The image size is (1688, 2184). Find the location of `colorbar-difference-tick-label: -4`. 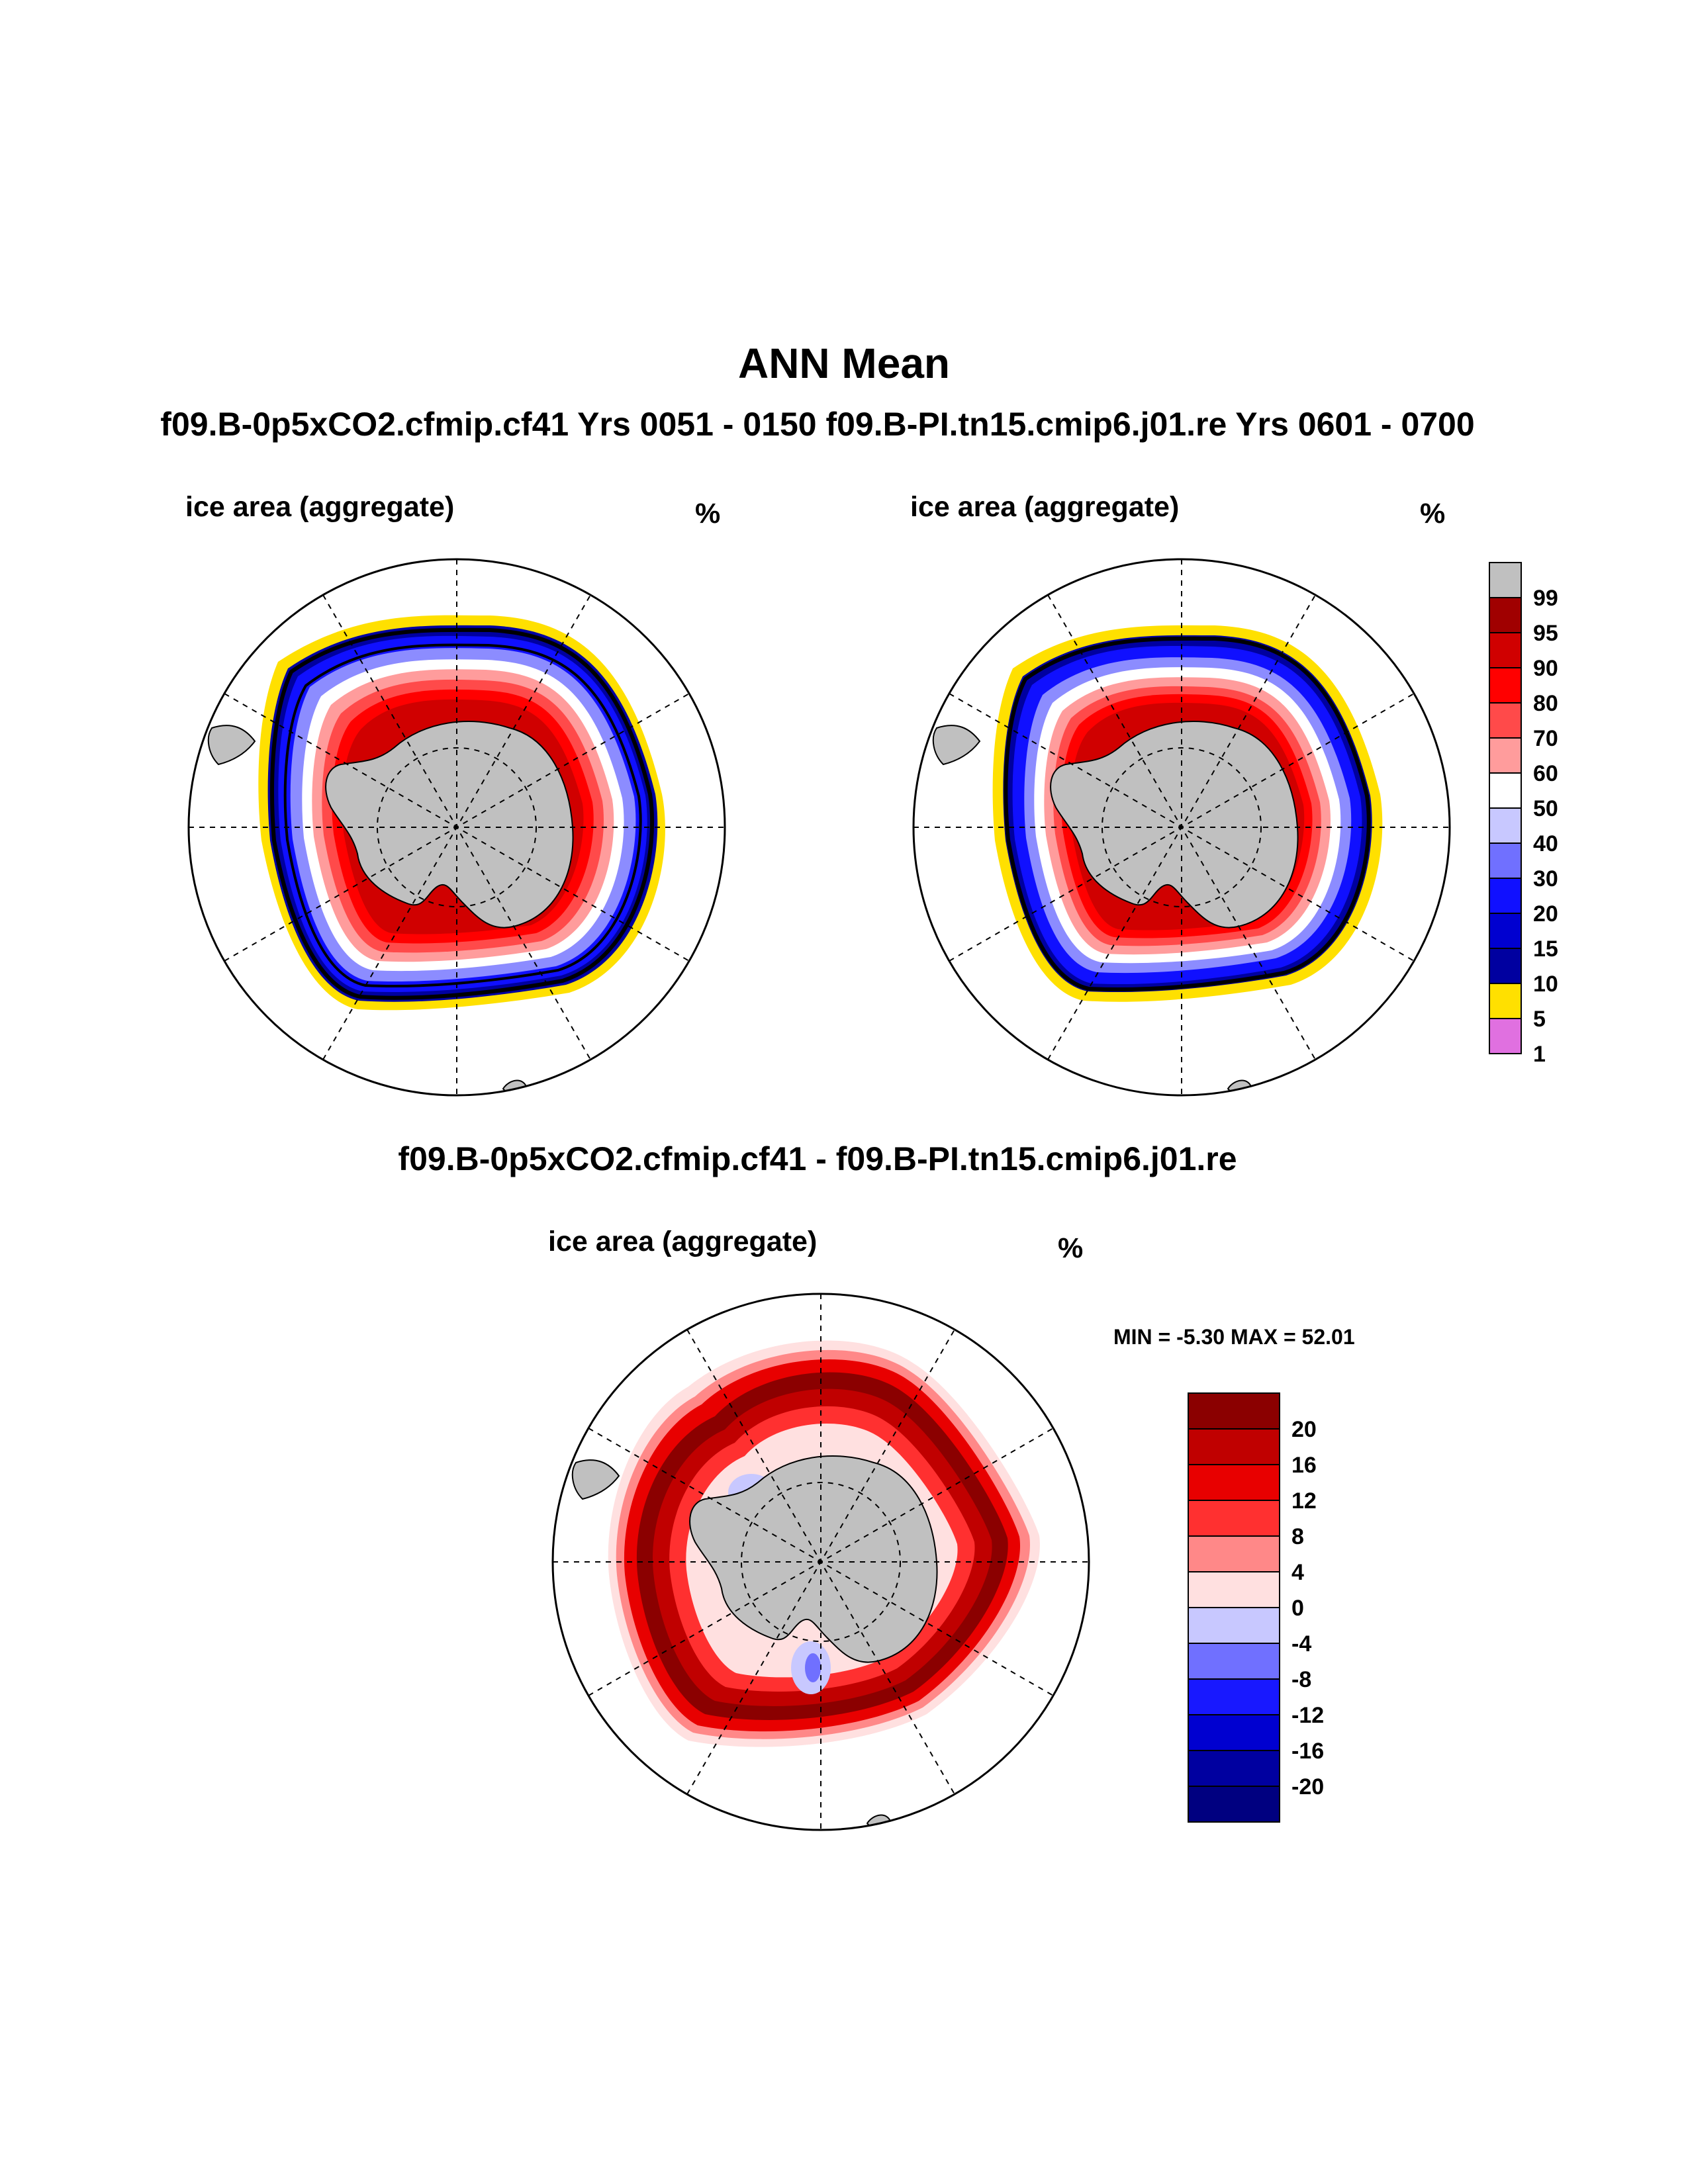

colorbar-difference-tick-label: -4 is located at coordinates (1301, 1644).